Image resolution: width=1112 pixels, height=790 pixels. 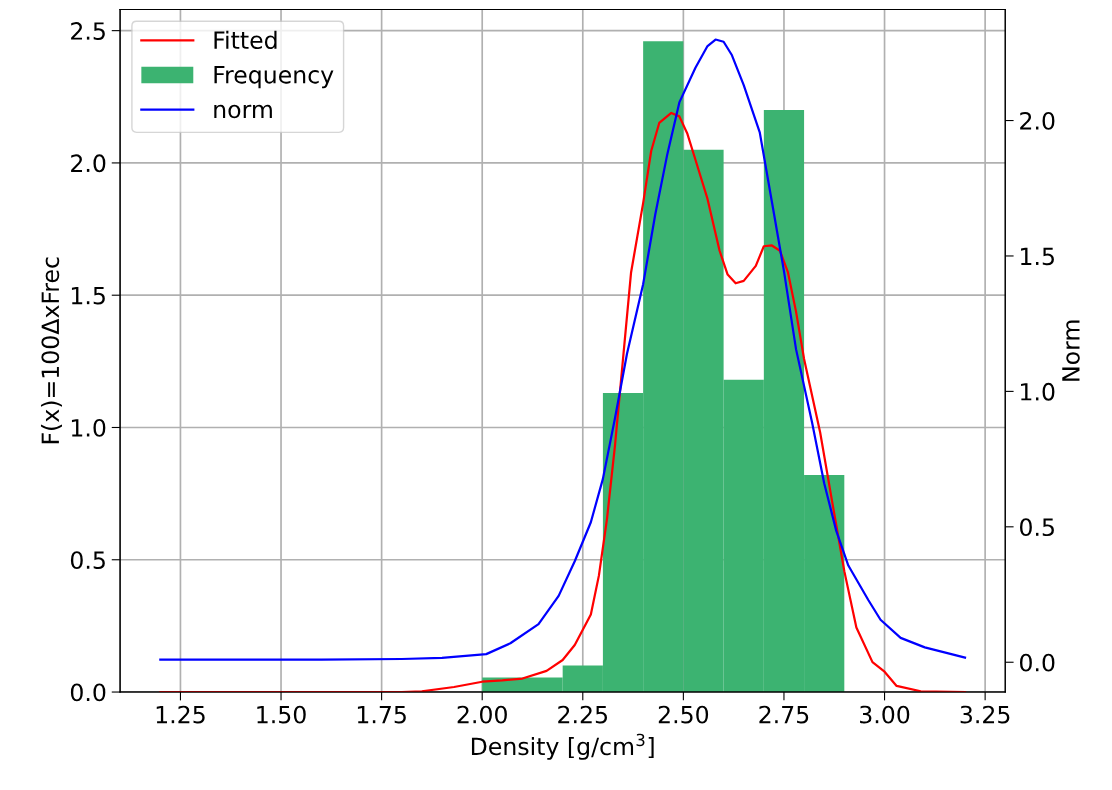 What do you see at coordinates (1038, 391) in the screenshot?
I see `y2-tick-label: 1.0` at bounding box center [1038, 391].